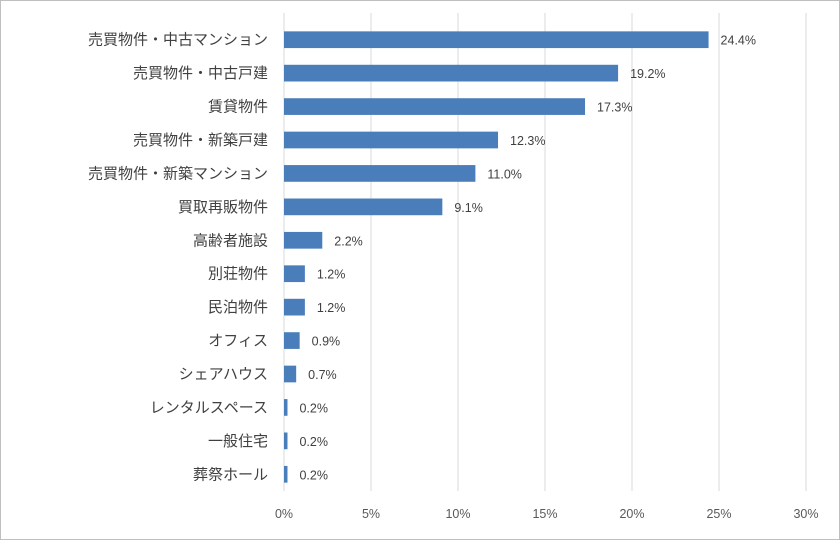 The height and width of the screenshot is (540, 840). Describe the element at coordinates (230, 240) in the screenshot. I see `category-label: 高齢者施設` at that location.